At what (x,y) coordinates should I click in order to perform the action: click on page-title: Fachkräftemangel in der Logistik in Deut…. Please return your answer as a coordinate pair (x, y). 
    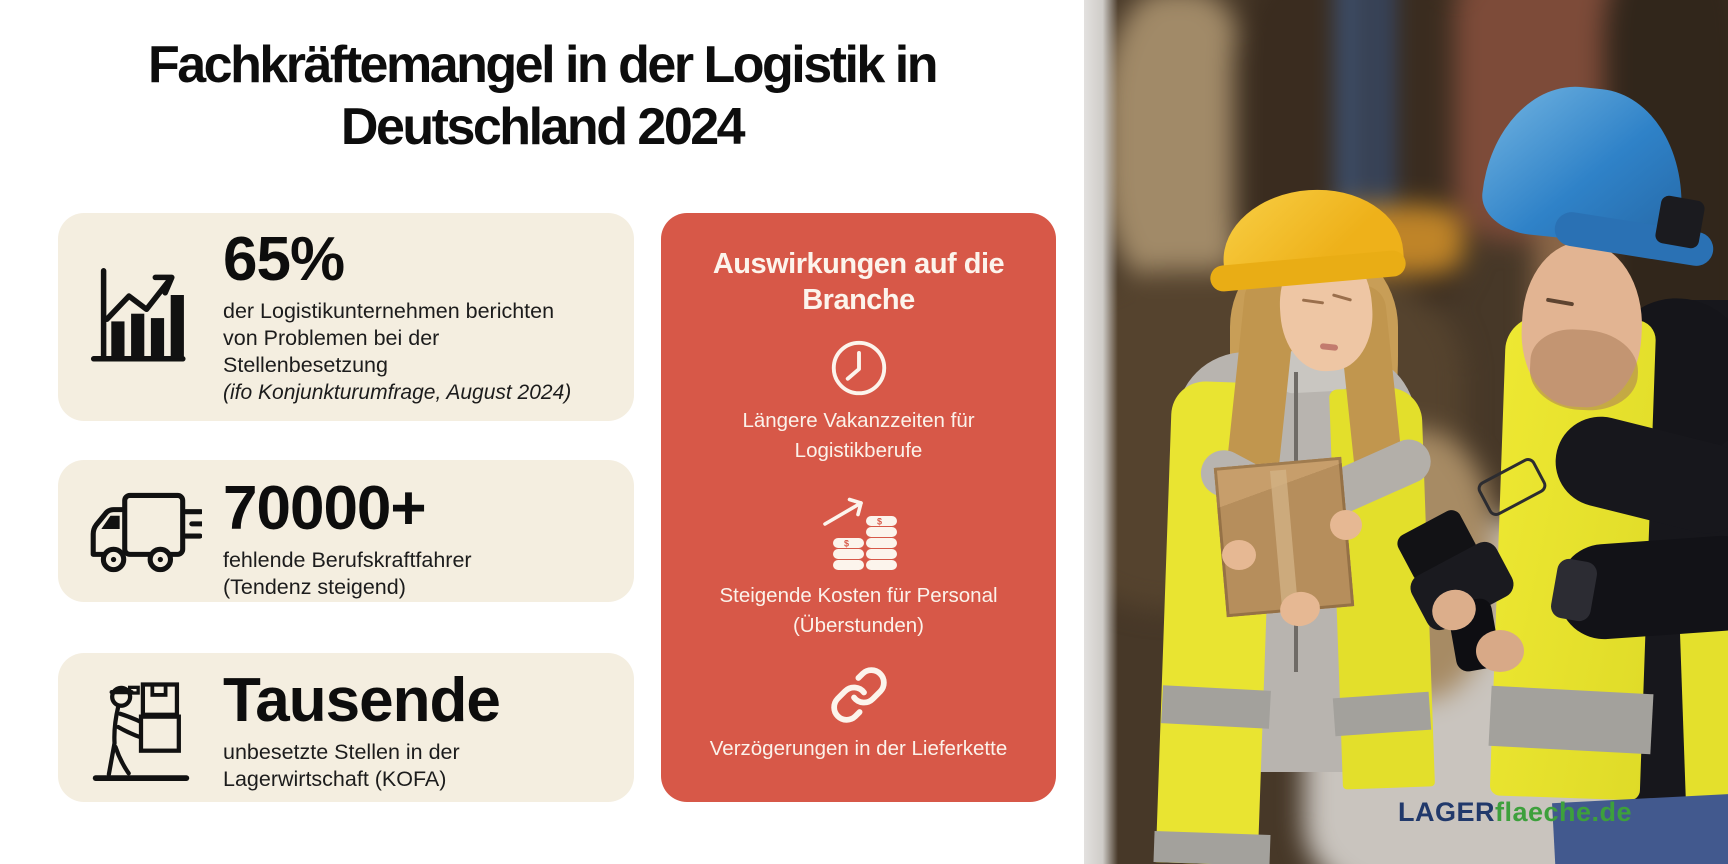
    Looking at the image, I should click on (542, 96).